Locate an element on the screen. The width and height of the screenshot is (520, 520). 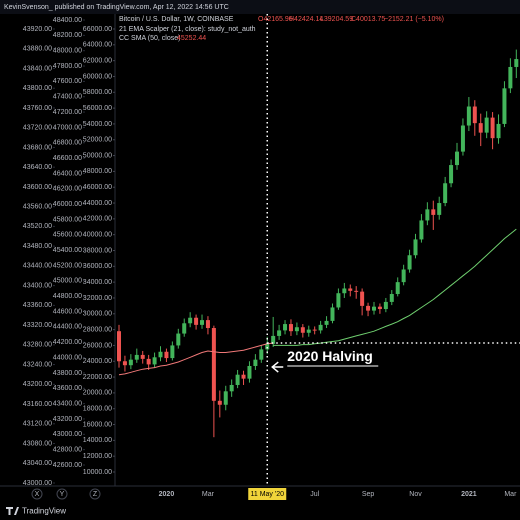
y-tick-label: 54000.00 is located at coordinates (97, 124).